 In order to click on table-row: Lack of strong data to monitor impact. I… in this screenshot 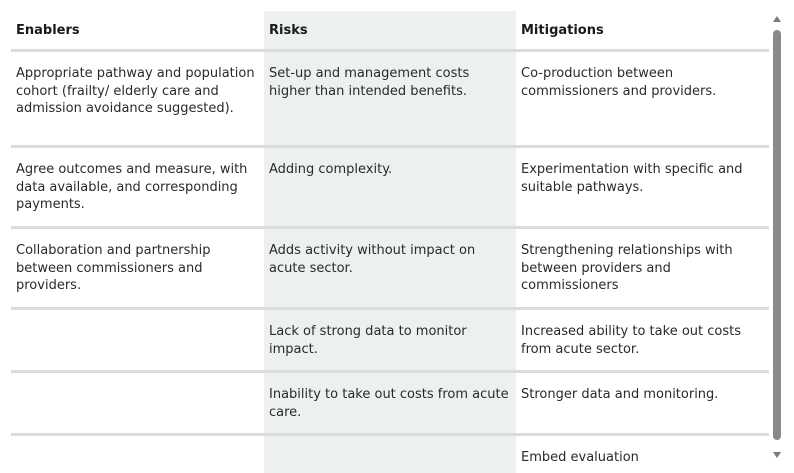, I will do `click(390, 340)`.